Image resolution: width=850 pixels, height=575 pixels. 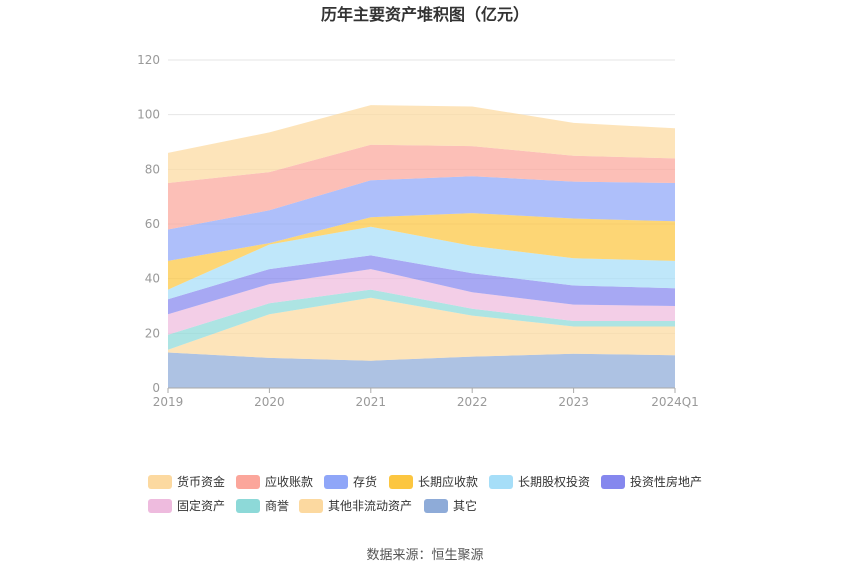 What do you see at coordinates (554, 481) in the screenshot?
I see `legend-label: 长期股权投资` at bounding box center [554, 481].